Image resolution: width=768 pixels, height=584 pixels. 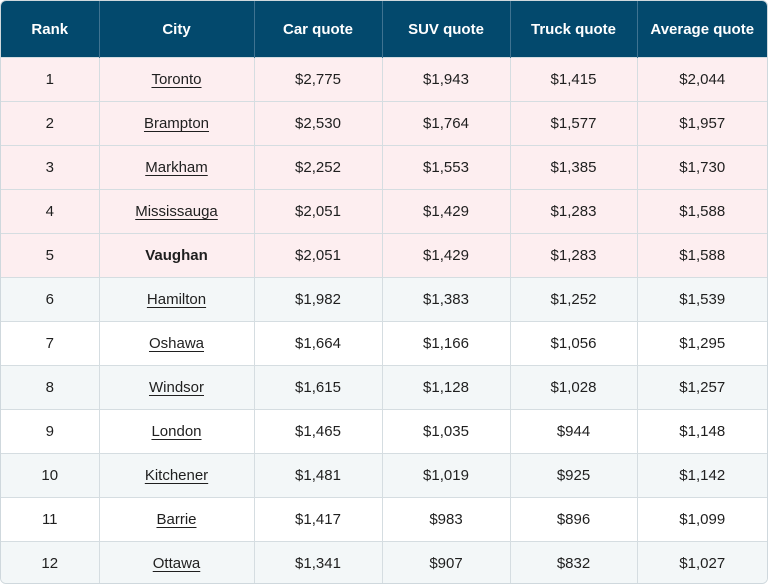 I want to click on rank-cell: 6, so click(x=50, y=299).